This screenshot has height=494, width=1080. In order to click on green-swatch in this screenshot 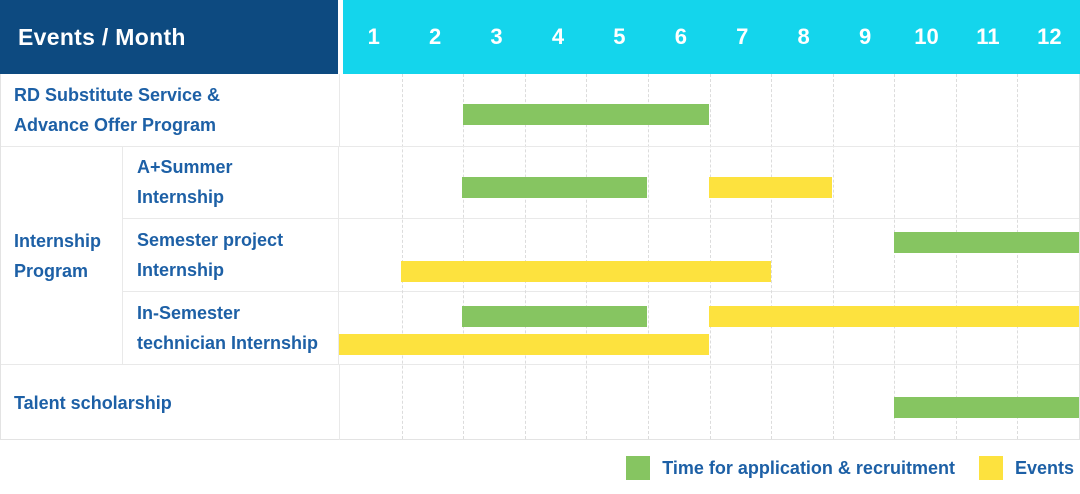, I will do `click(638, 468)`.